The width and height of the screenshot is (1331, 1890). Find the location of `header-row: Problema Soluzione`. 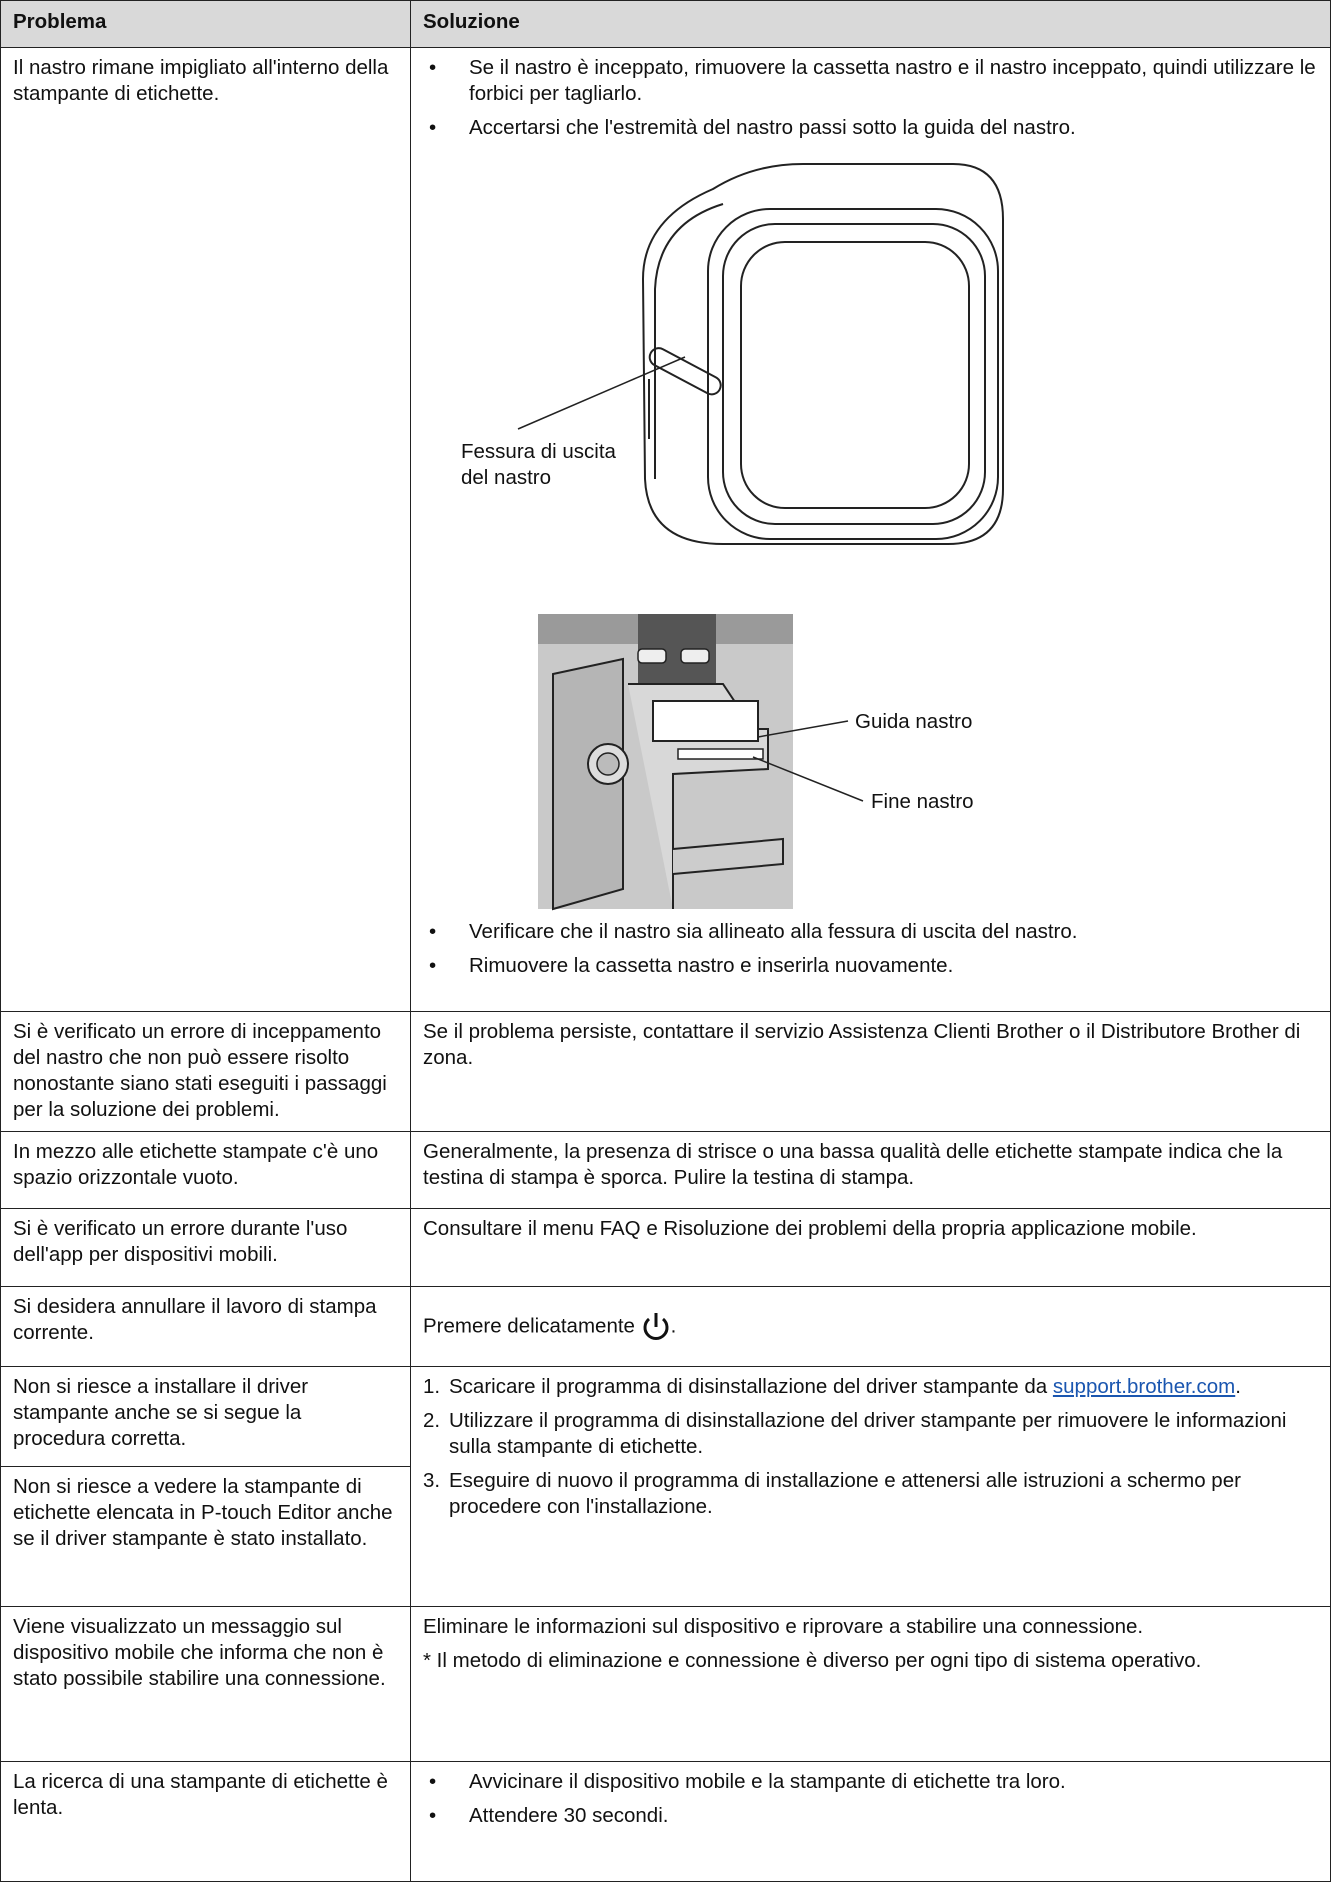

header-row: Problema Soluzione is located at coordinates (665, 24).